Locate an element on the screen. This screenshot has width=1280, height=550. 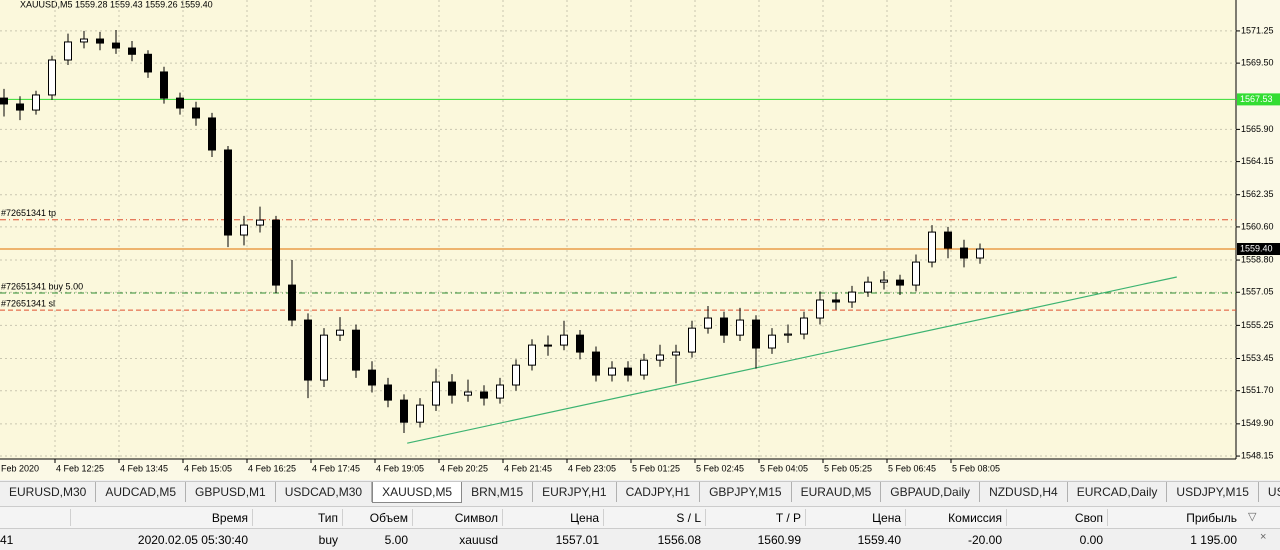
column-header: Время is located at coordinates (229, 518).